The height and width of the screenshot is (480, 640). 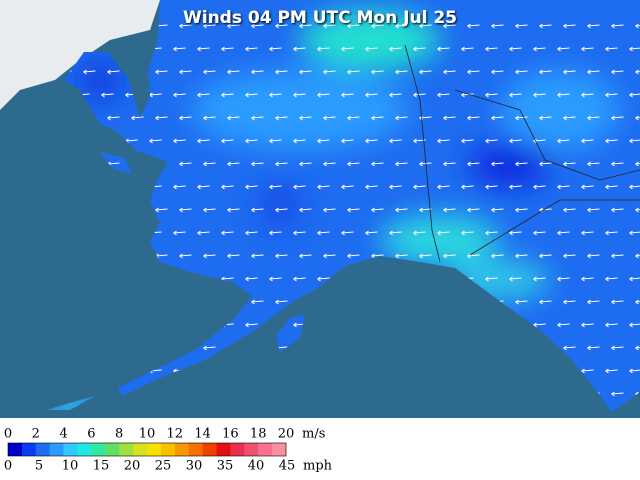 What do you see at coordinates (320, 18) in the screenshot?
I see `map-title: Winds 04 PM UTC Mon Jul 25` at bounding box center [320, 18].